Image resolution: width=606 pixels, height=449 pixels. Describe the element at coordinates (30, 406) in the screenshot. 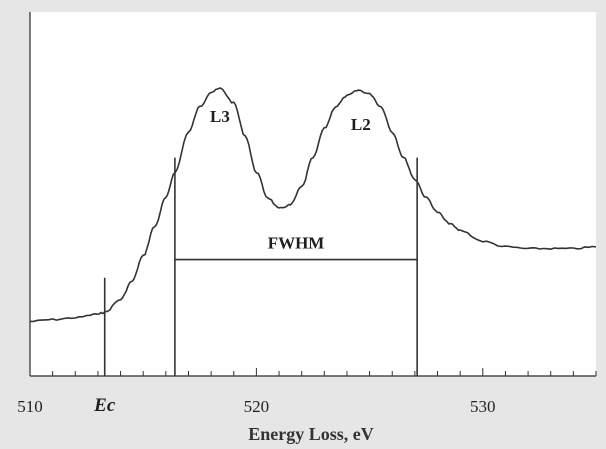

I see `x-tick-label-510: 510` at that location.